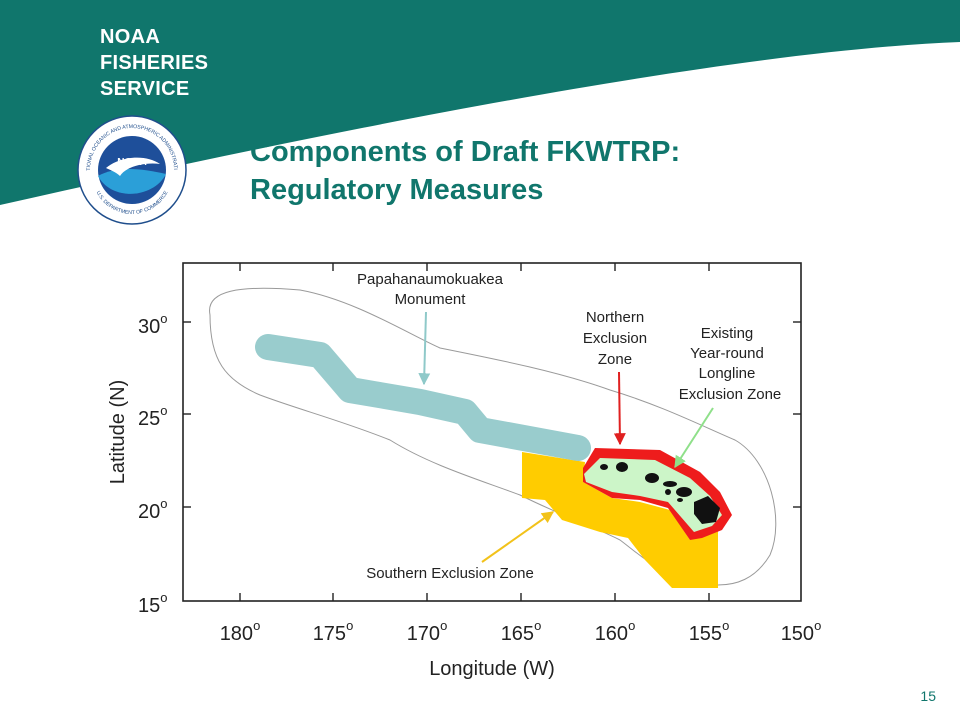 Image resolution: width=960 pixels, height=720 pixels. What do you see at coordinates (517, 537) in the screenshot?
I see `southern-zone-arrow` at bounding box center [517, 537].